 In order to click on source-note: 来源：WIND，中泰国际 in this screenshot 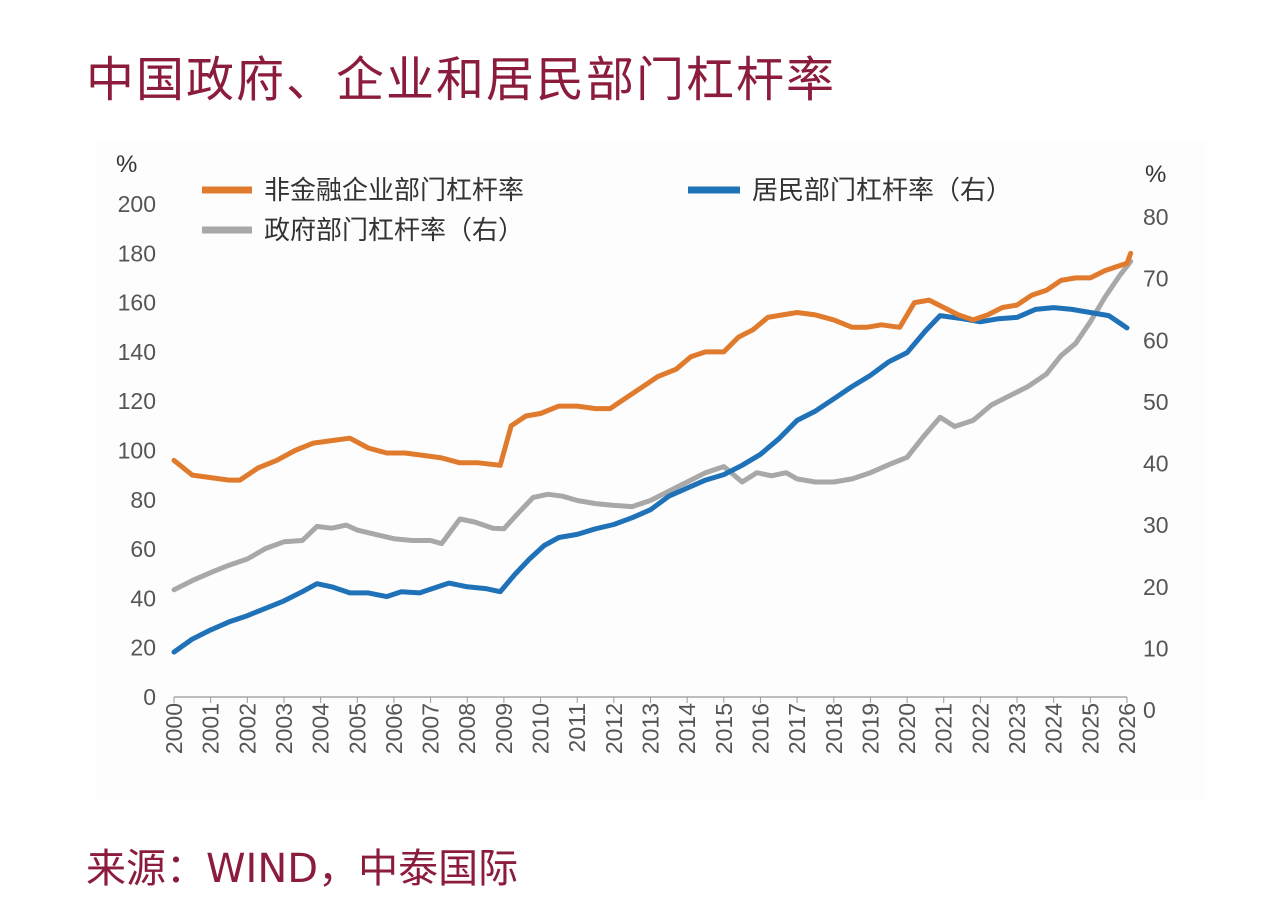, I will do `click(302, 869)`.